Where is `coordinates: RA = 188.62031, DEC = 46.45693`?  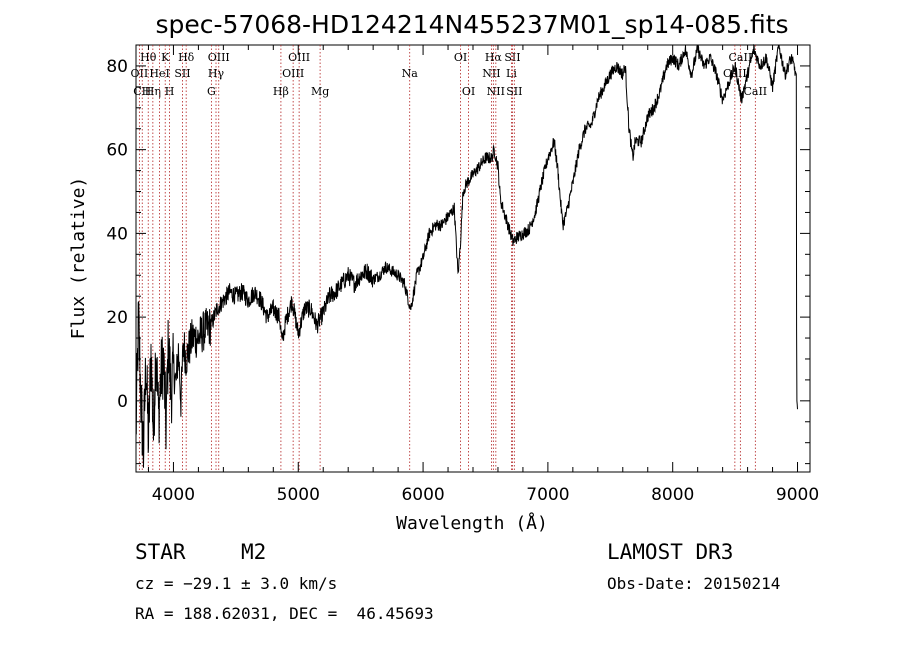 coordinates: RA = 188.62031, DEC = 46.45693 is located at coordinates (284, 613).